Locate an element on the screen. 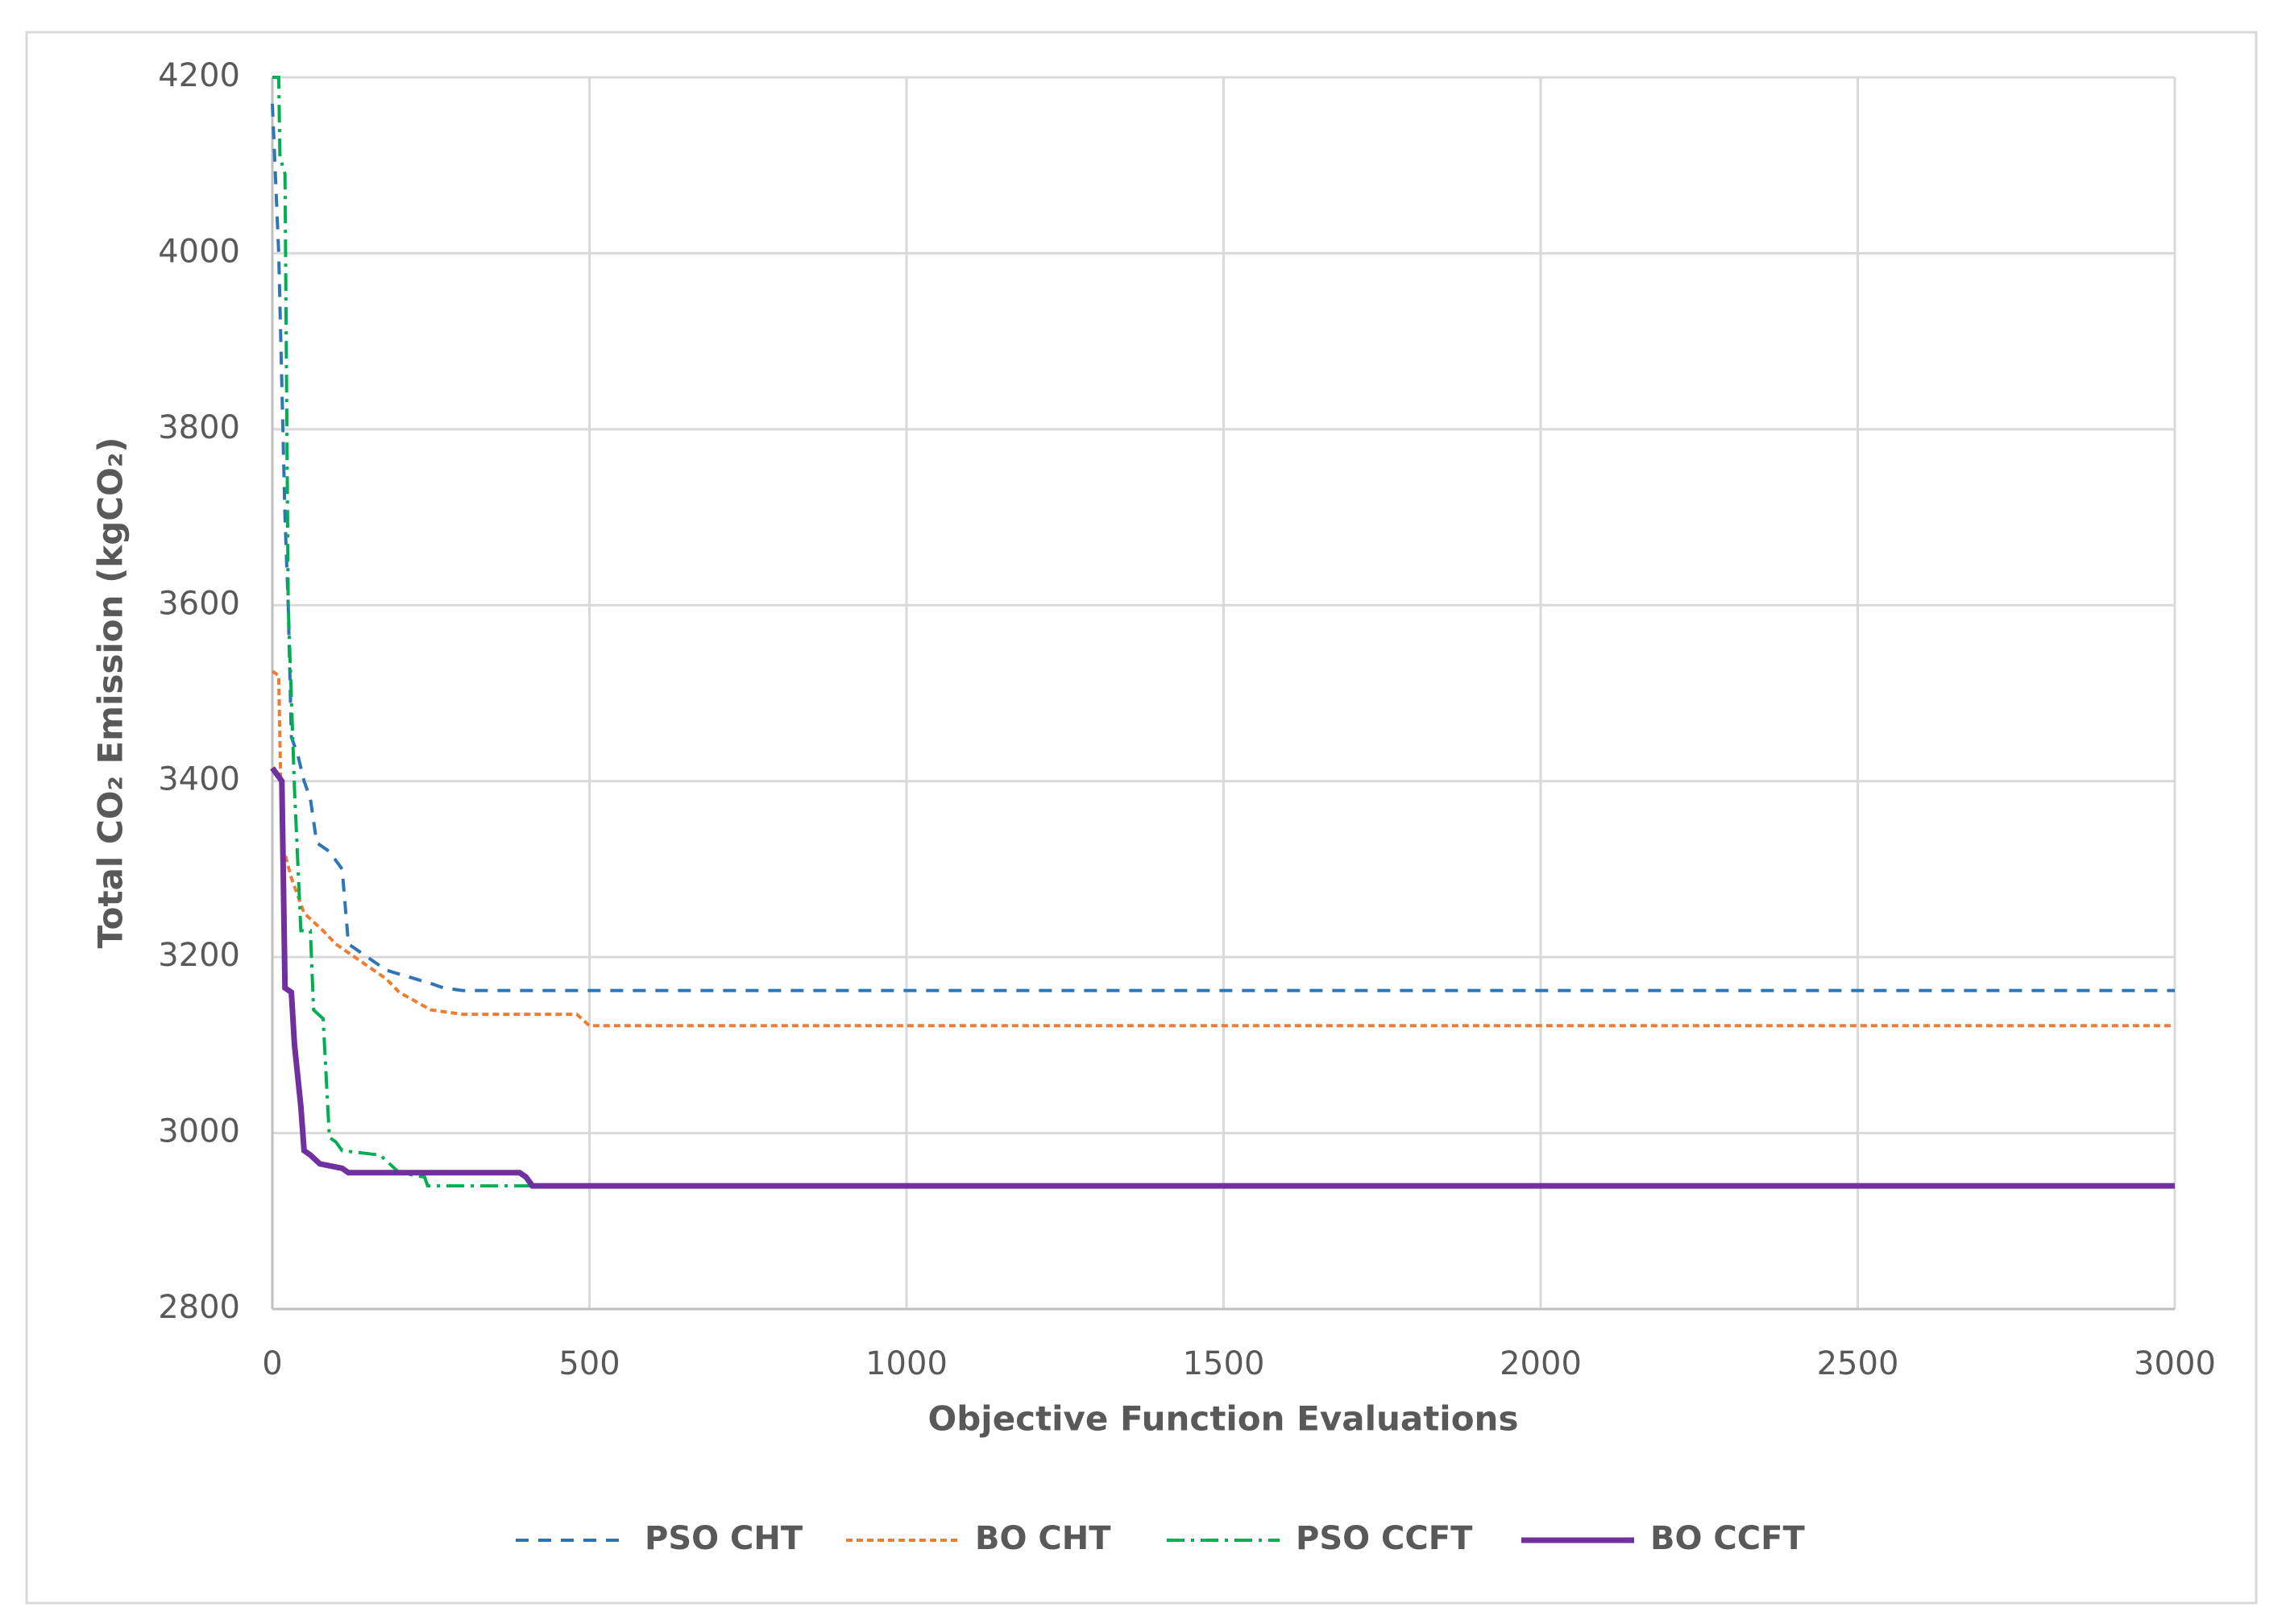  y-tick-label: 3200 is located at coordinates (199, 955).